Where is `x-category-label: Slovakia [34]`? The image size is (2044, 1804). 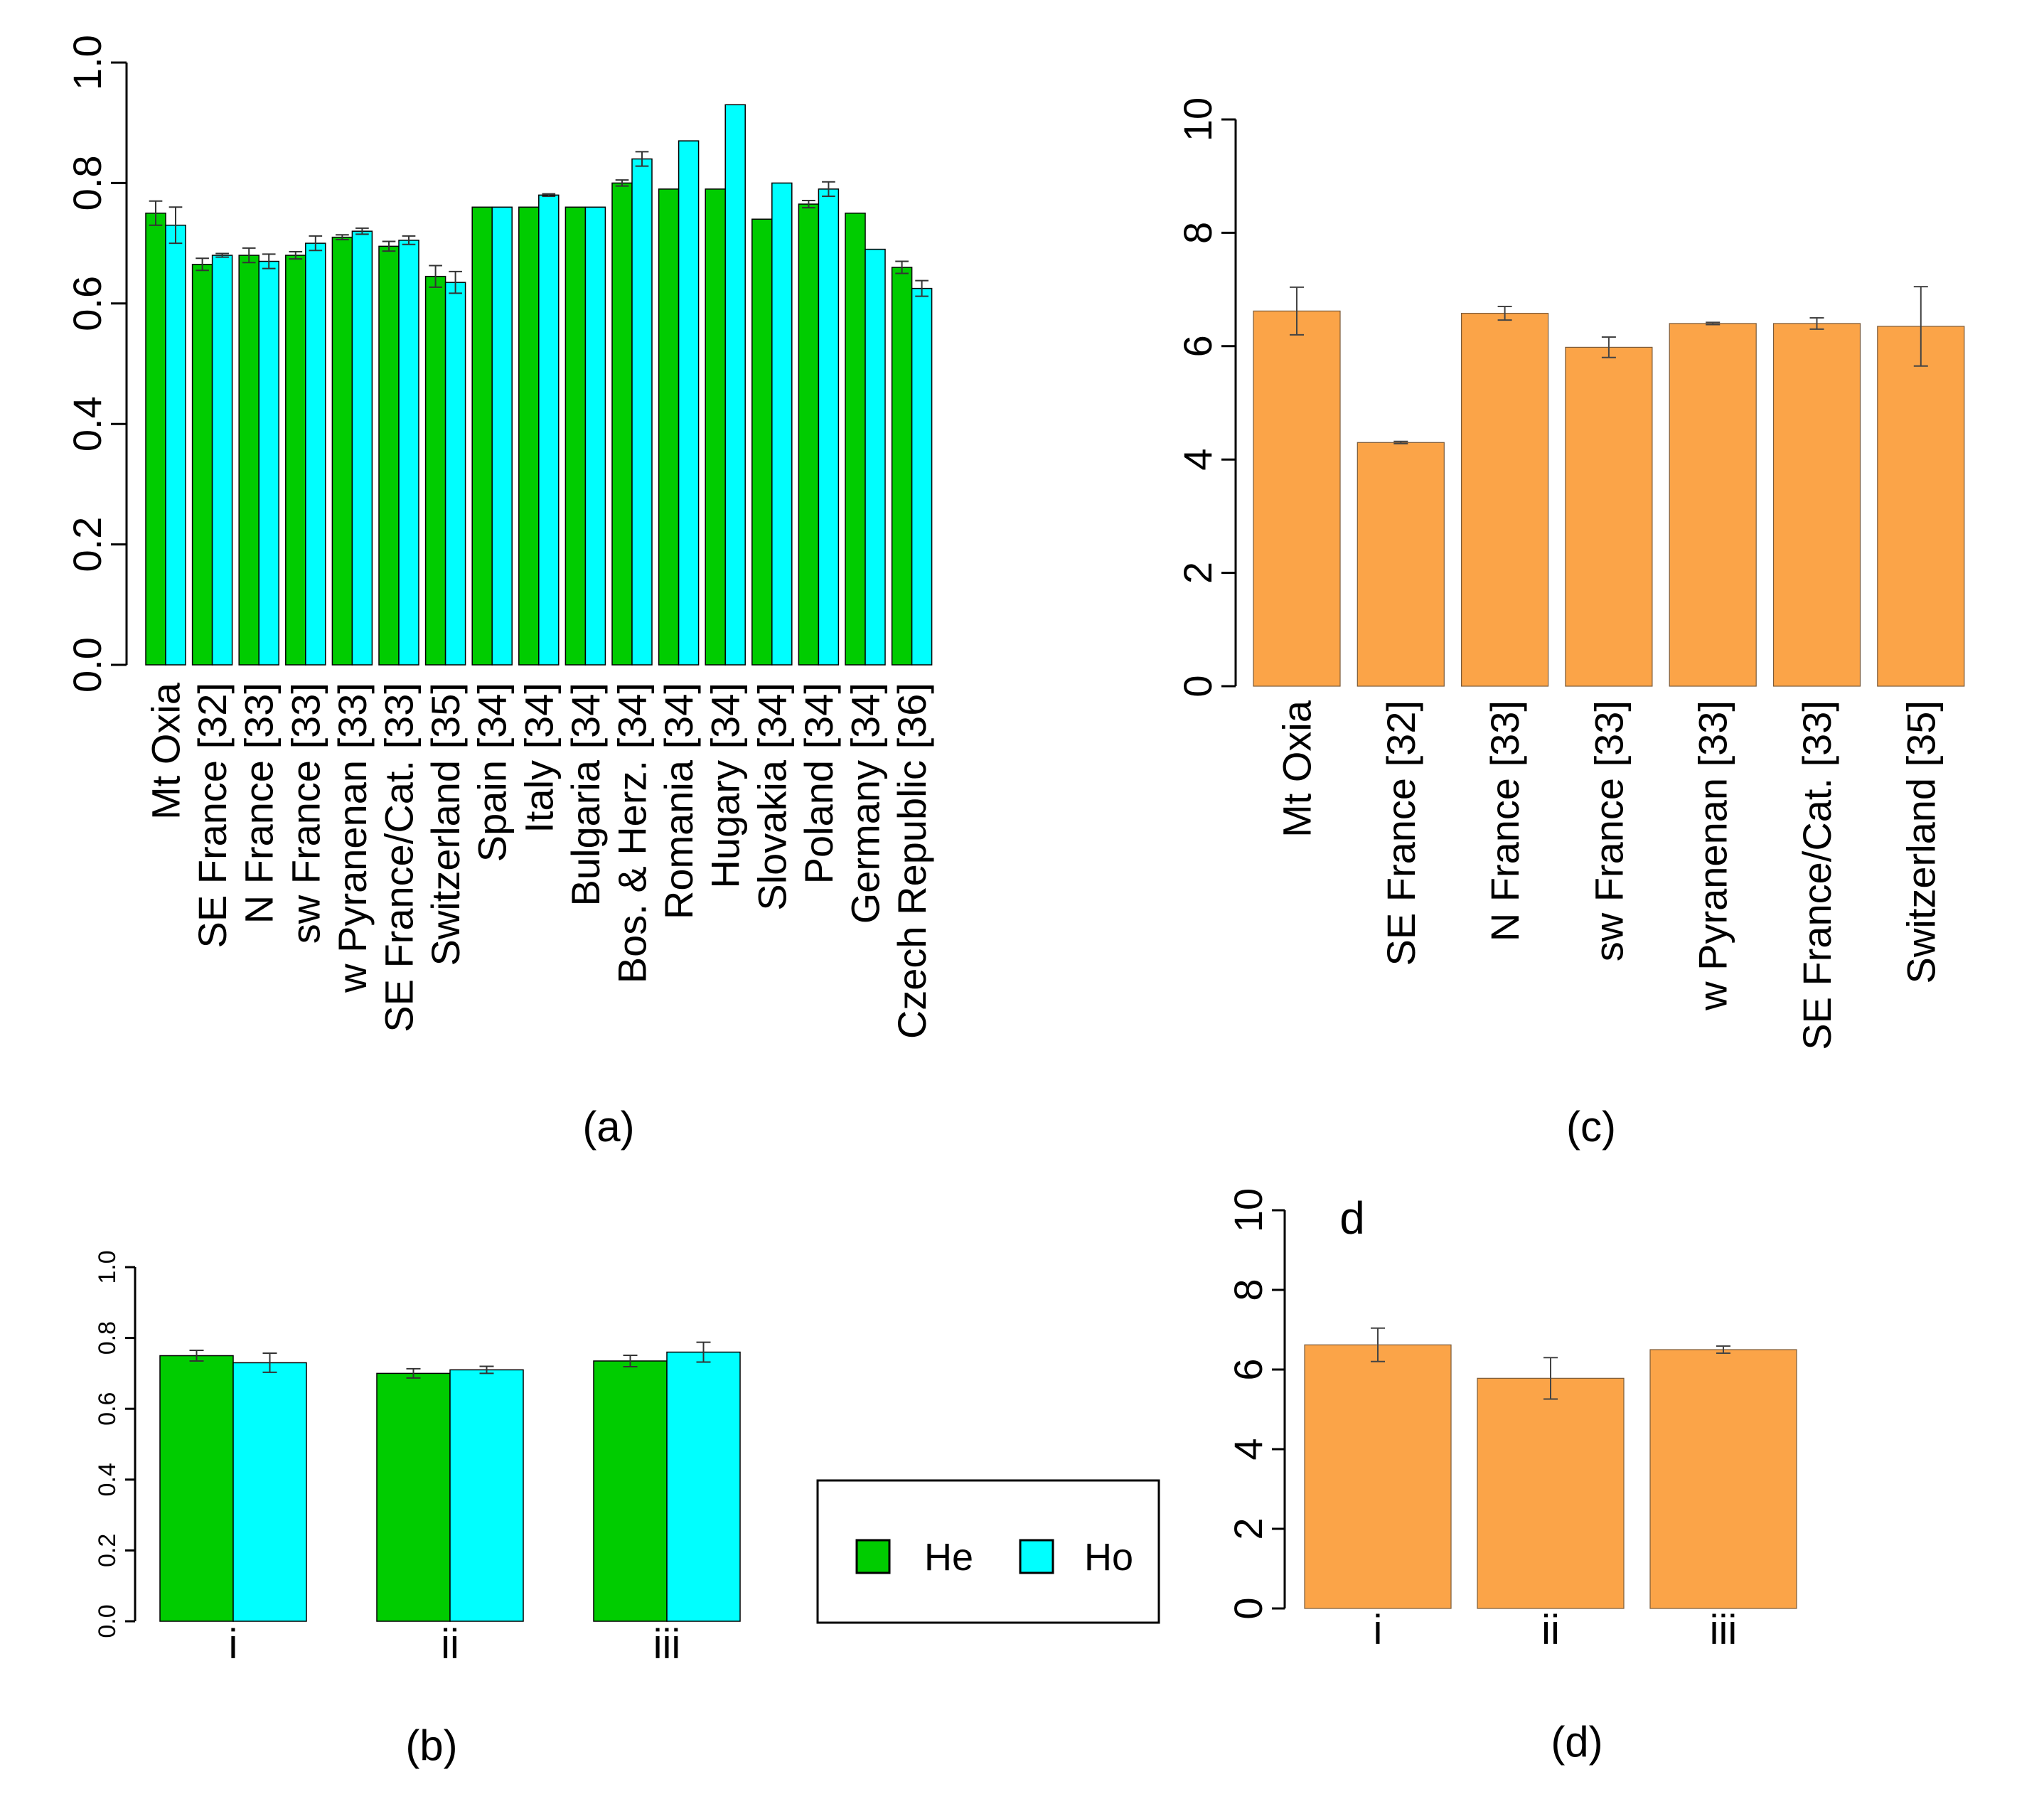 x-category-label: Slovakia [34] is located at coordinates (771, 797).